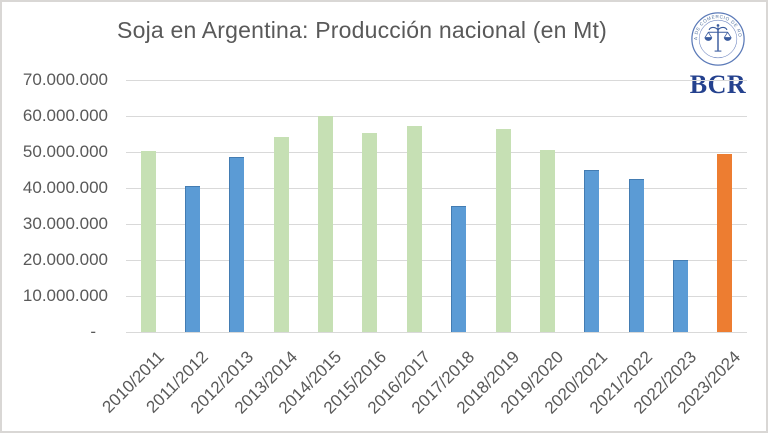 This screenshot has width=768, height=433. I want to click on bar-2013-2014, so click(281, 234).